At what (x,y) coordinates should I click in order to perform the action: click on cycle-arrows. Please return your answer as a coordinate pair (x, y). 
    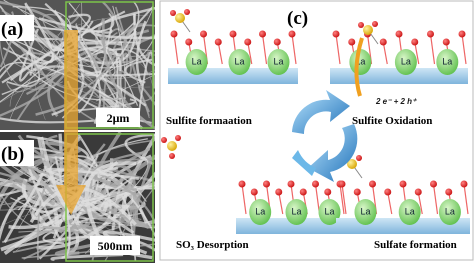
    Looking at the image, I should click on (325, 136).